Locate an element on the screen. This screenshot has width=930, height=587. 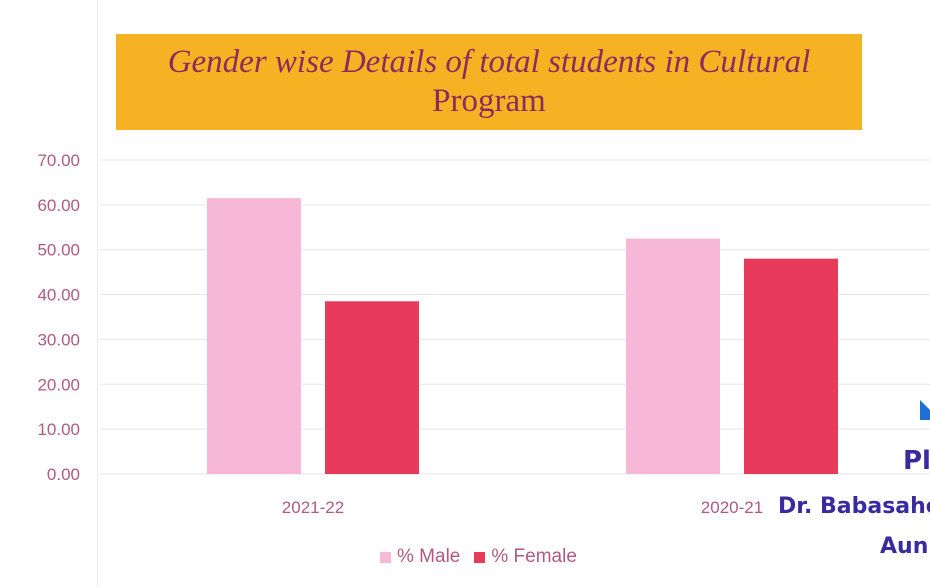
y-tick-label: 60.00 is located at coordinates (58, 205).